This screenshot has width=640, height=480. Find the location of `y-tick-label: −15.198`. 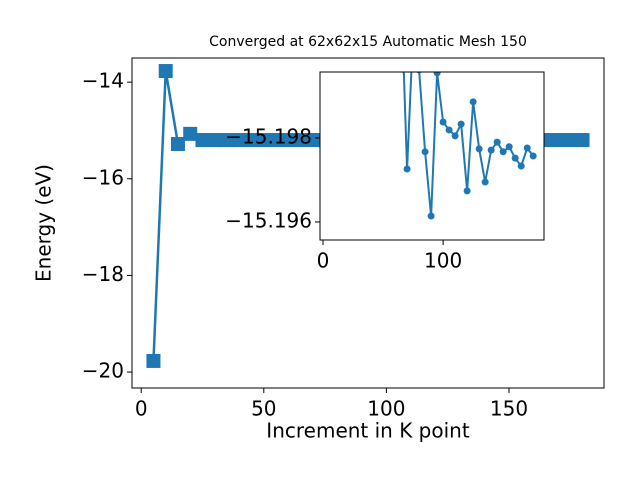

y-tick-label: −15.198 is located at coordinates (268, 136).